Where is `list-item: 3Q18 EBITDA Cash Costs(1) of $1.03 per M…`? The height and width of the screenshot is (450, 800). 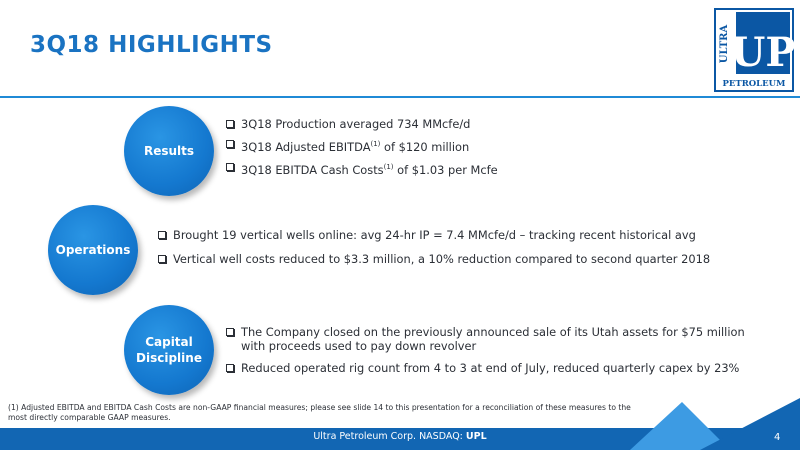
list-item: 3Q18 EBITDA Cash Costs(1) of $1.03 per M… is located at coordinates (362, 168).